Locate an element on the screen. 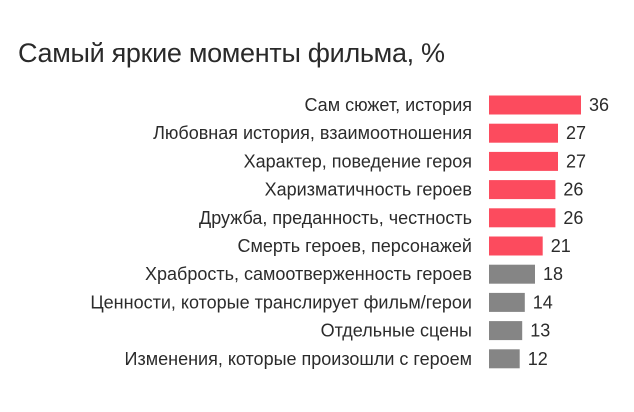  category-label-6: Смерть героев, персонажей is located at coordinates (355, 246).